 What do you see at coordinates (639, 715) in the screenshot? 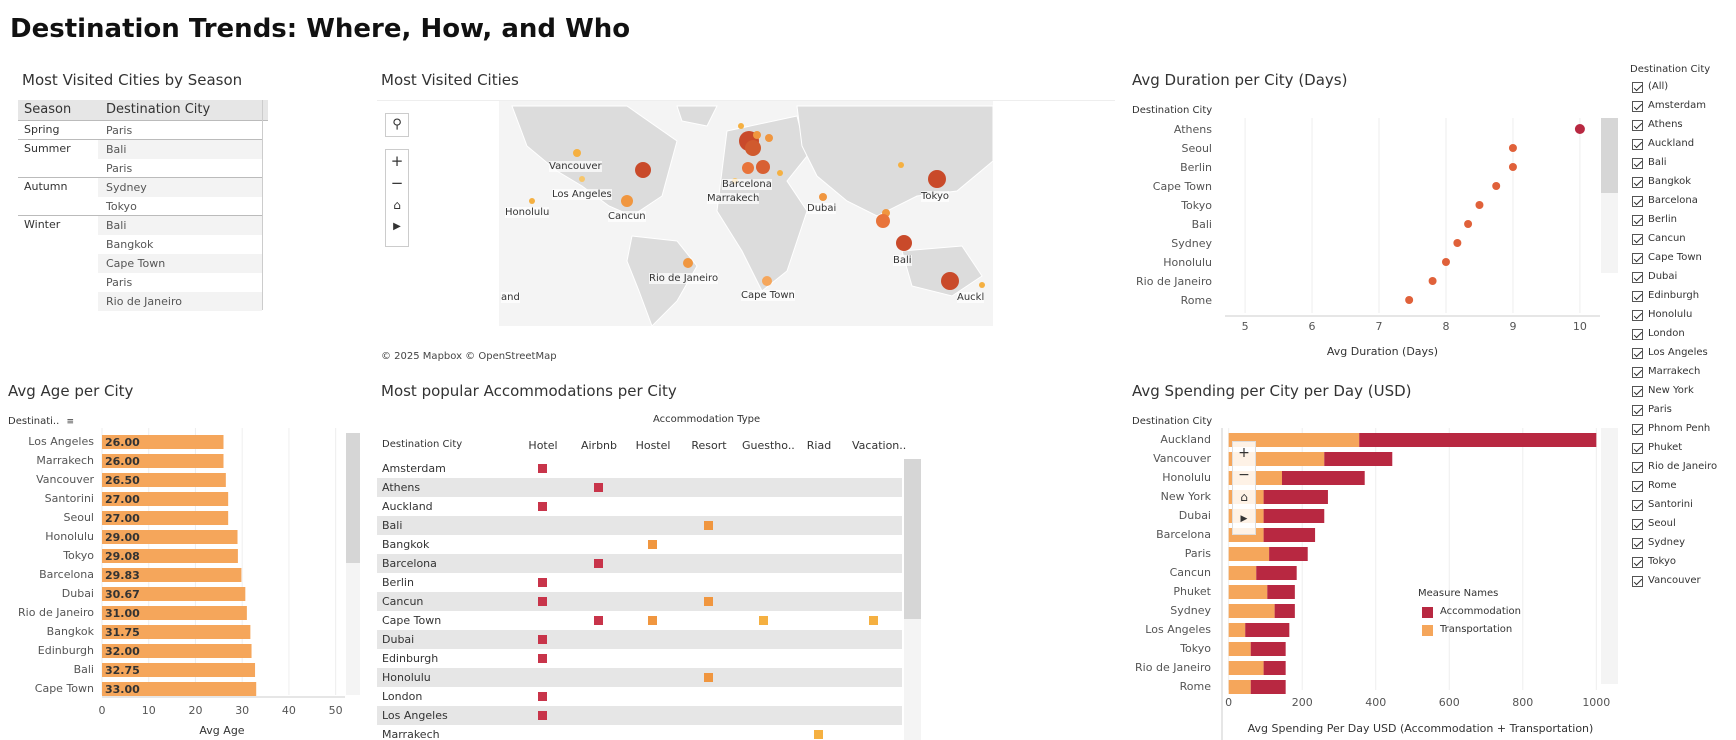
I see `table-row: Los Angeles` at bounding box center [639, 715].